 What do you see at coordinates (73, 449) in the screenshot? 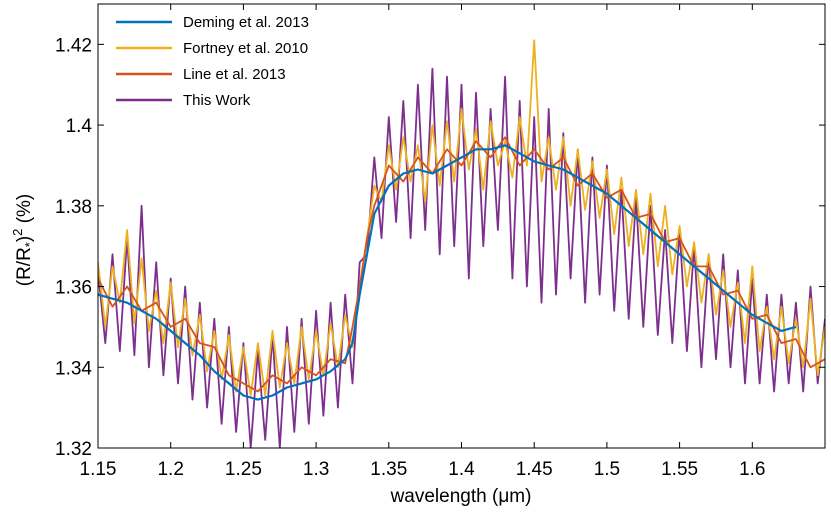
I see `y-tick-label: 1.32` at bounding box center [73, 449].